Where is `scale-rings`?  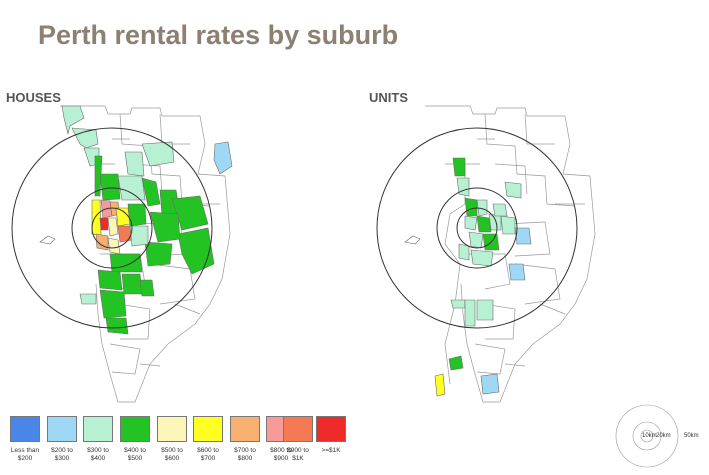
scale-rings is located at coordinates (647, 436).